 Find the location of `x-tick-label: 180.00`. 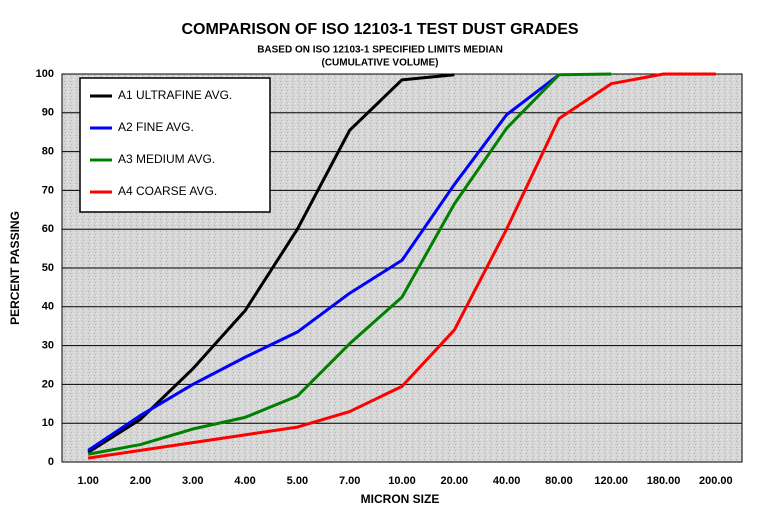

x-tick-label: 180.00 is located at coordinates (664, 481).